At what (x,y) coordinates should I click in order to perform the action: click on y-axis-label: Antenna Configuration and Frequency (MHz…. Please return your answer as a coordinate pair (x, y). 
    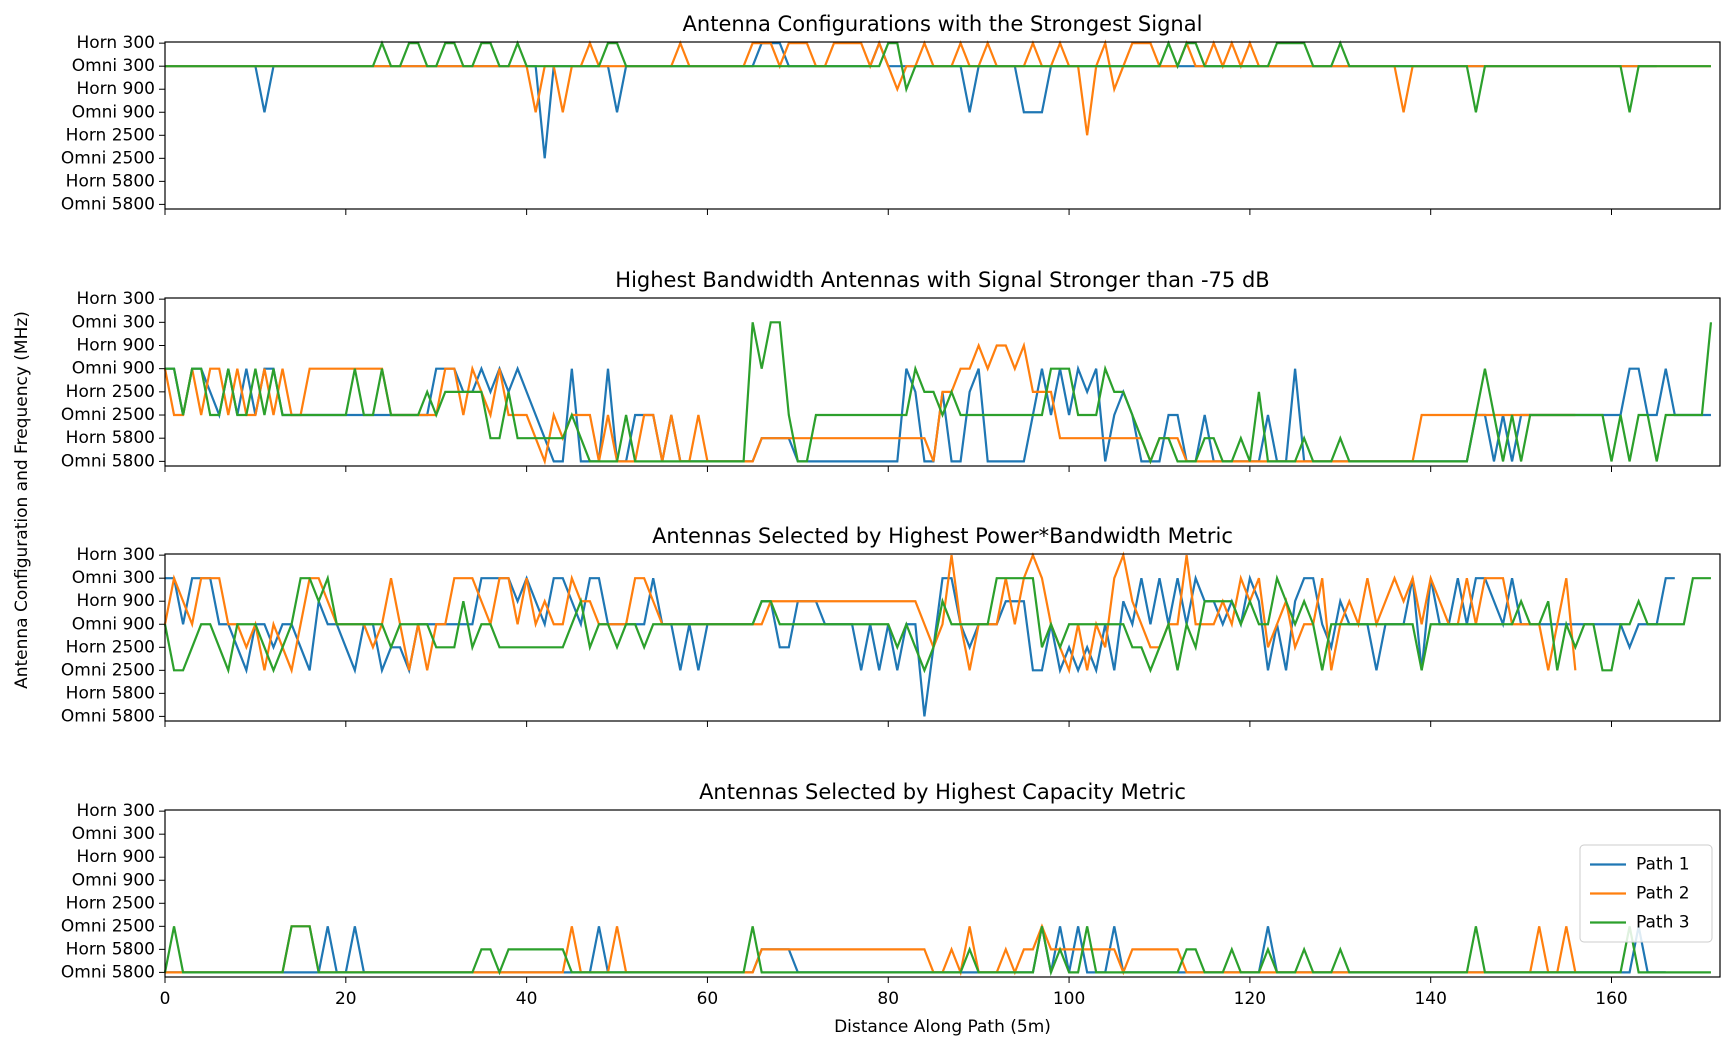
    Looking at the image, I should click on (22, 500).